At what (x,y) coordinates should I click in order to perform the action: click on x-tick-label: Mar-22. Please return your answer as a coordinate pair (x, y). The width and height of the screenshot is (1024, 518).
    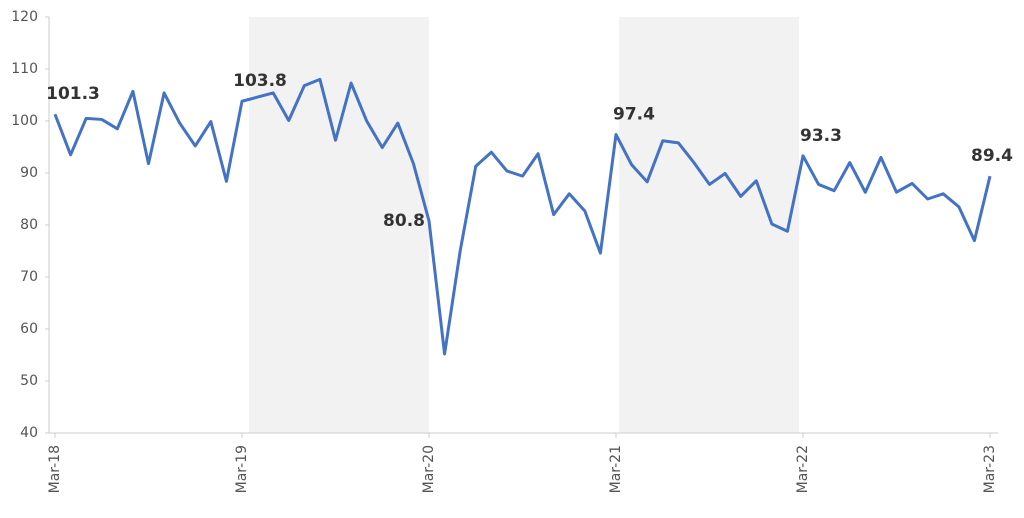
    Looking at the image, I should click on (803, 469).